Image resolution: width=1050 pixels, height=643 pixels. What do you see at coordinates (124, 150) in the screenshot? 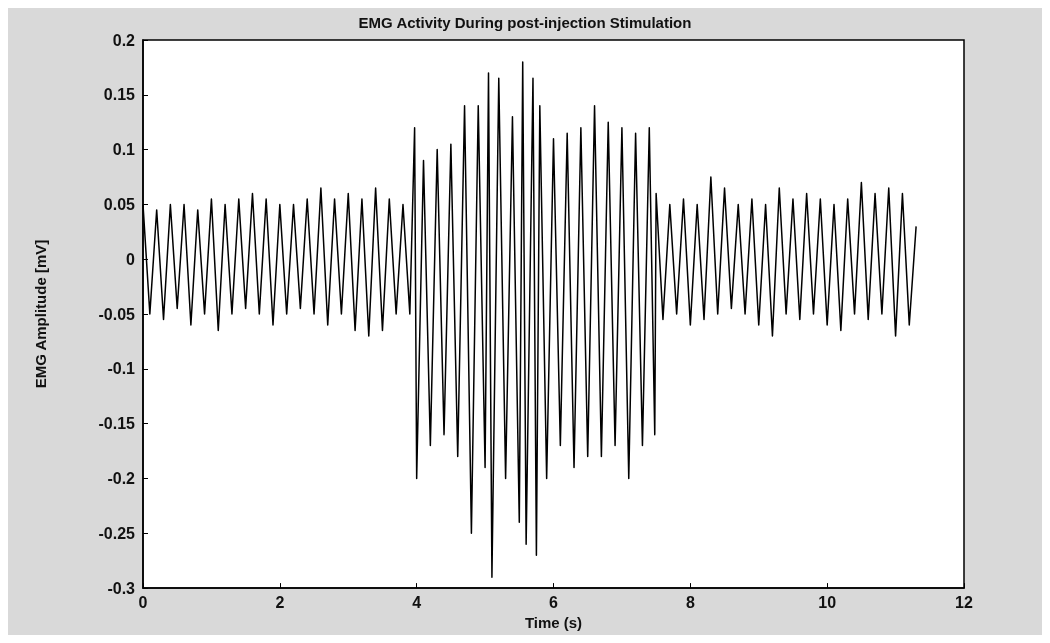
I see `y-tick-label: 0.1` at bounding box center [124, 150].